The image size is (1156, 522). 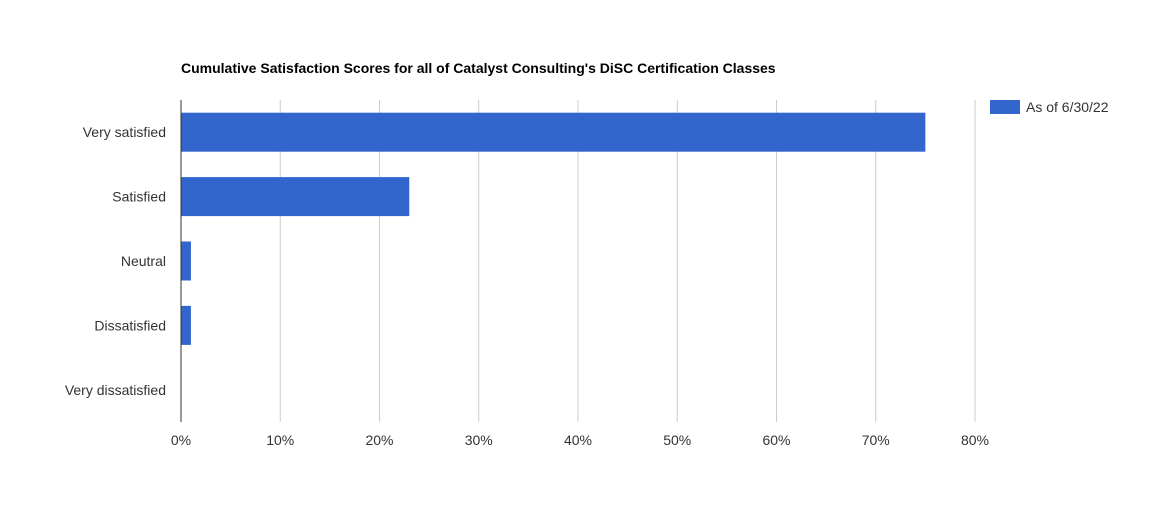 I want to click on category-label: Neutral, so click(x=143, y=261).